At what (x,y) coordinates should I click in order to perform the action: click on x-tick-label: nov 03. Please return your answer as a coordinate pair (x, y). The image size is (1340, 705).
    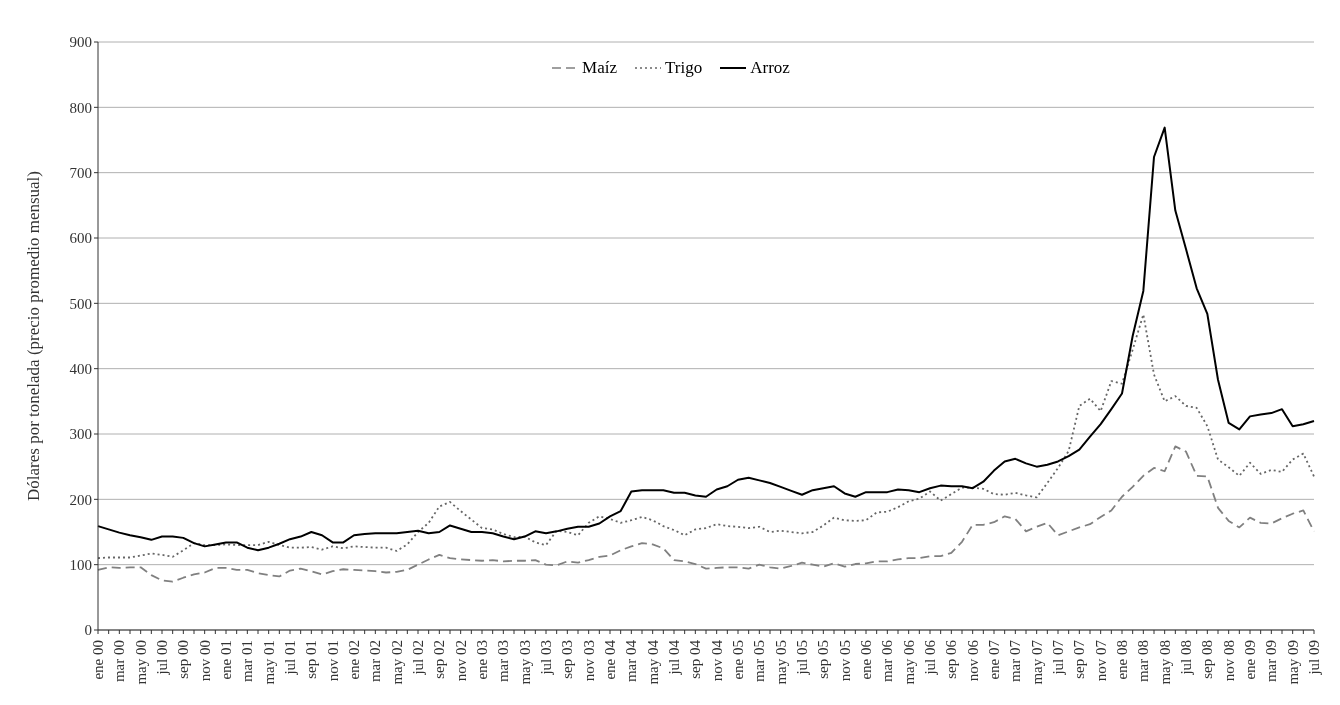
    Looking at the image, I should click on (588, 661).